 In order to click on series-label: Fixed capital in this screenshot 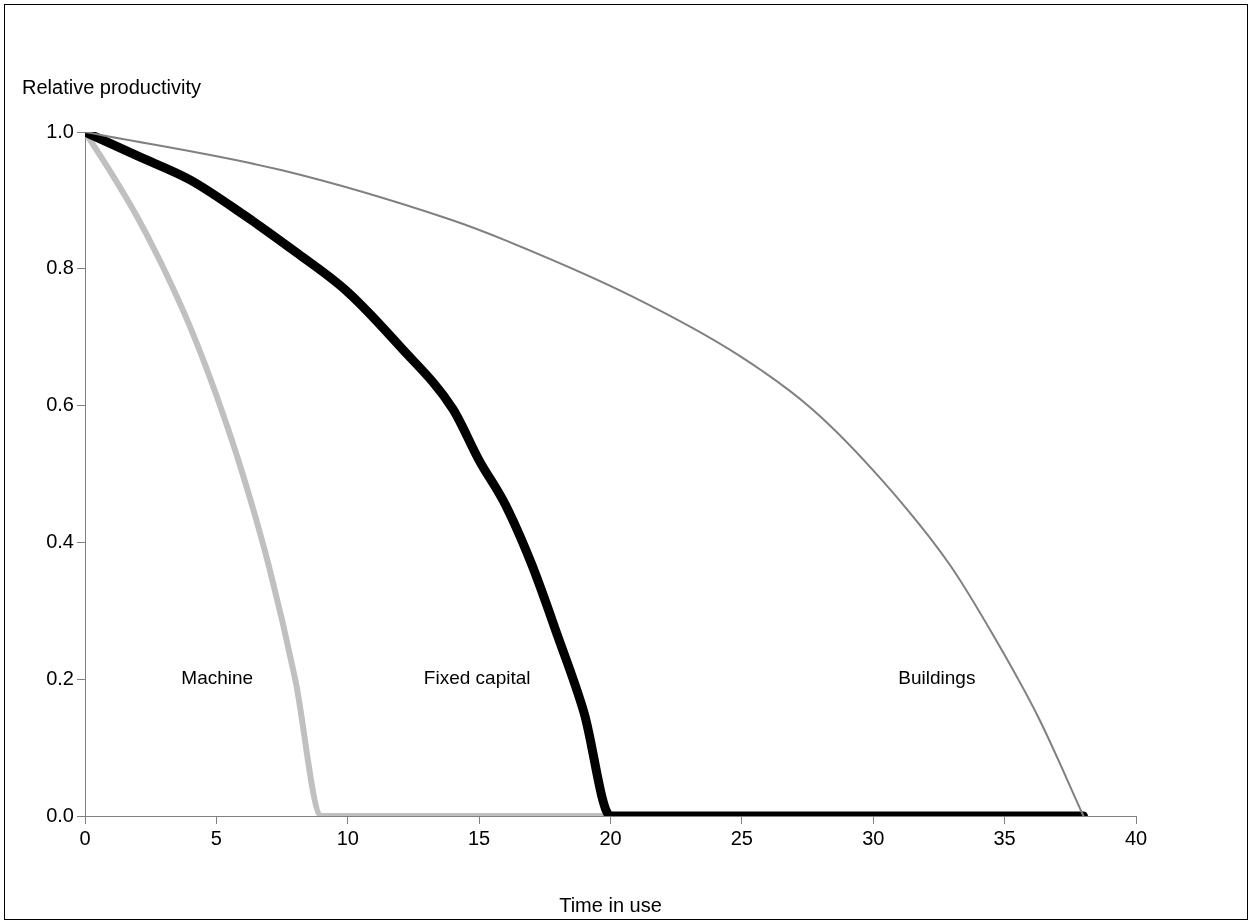, I will do `click(477, 678)`.